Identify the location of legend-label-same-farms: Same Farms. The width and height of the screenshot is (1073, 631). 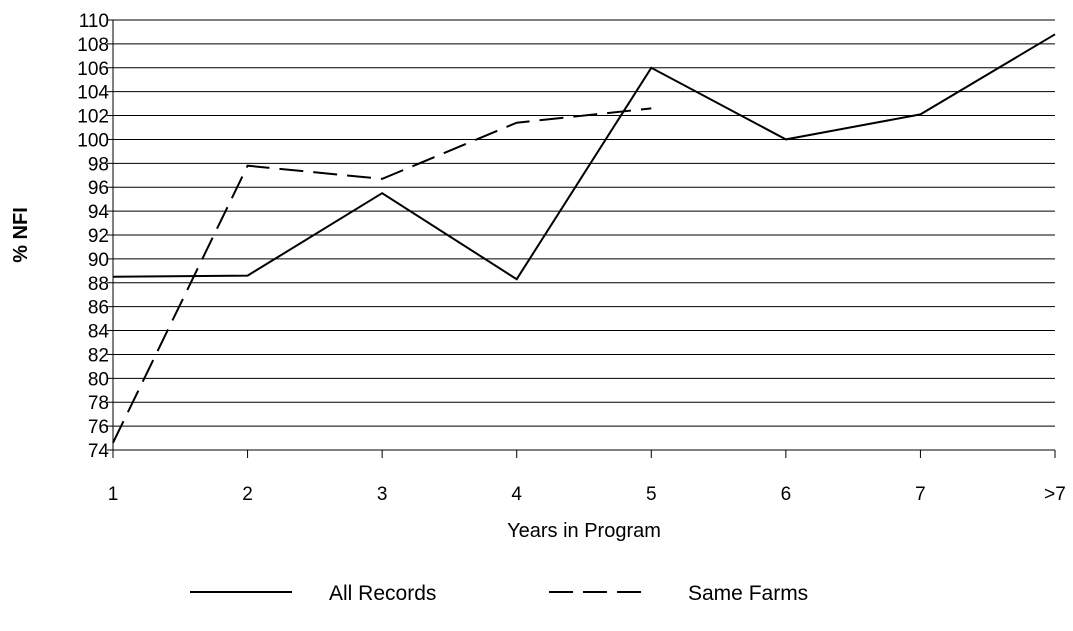
(748, 593).